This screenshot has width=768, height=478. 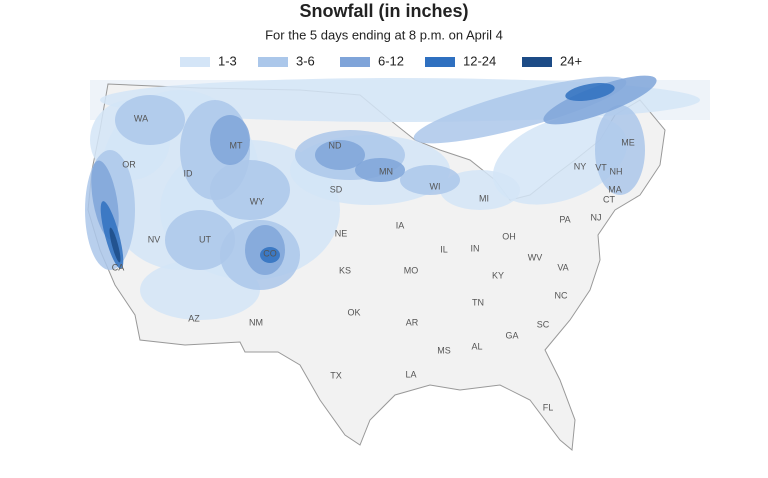 I want to click on state-label: CO, so click(x=270, y=253).